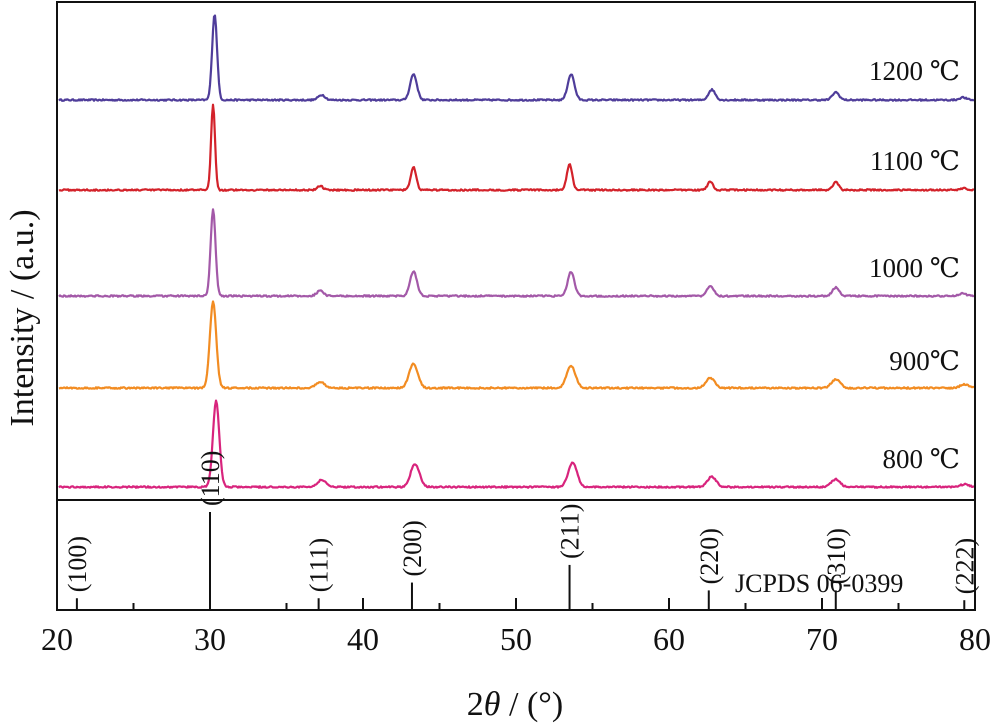 The image size is (1000, 726). I want to click on series-label-4: 800 ℃, so click(921, 459).